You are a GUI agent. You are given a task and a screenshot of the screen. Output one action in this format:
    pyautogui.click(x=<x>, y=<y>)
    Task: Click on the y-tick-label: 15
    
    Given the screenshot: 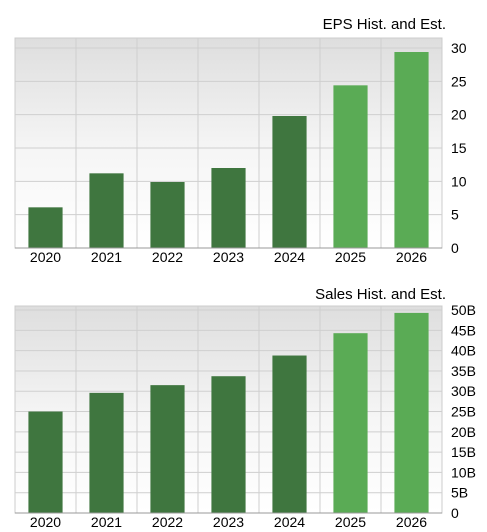 What is the action you would take?
    pyautogui.click(x=459, y=148)
    